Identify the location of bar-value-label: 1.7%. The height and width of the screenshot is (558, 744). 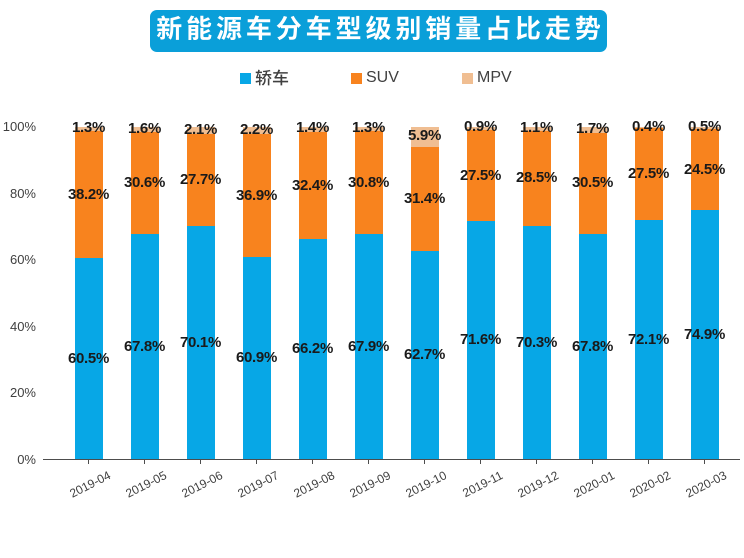
(592, 128).